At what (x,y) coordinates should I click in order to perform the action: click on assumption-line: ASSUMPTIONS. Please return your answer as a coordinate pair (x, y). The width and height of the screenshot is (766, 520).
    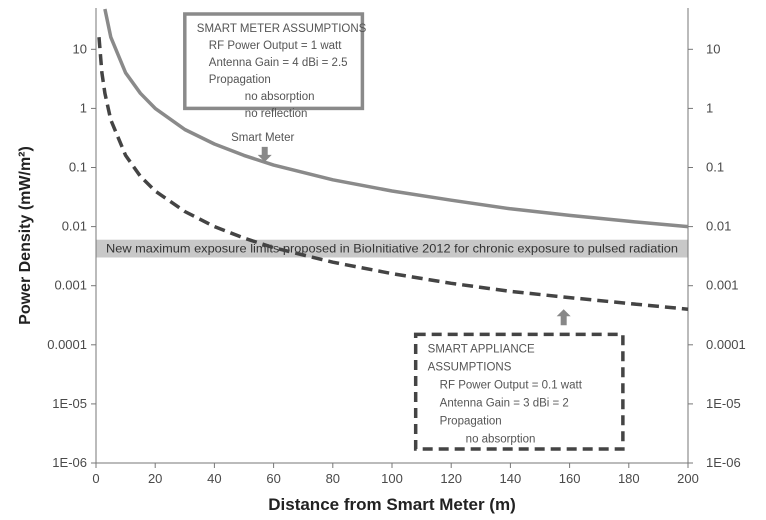
    Looking at the image, I should click on (470, 367).